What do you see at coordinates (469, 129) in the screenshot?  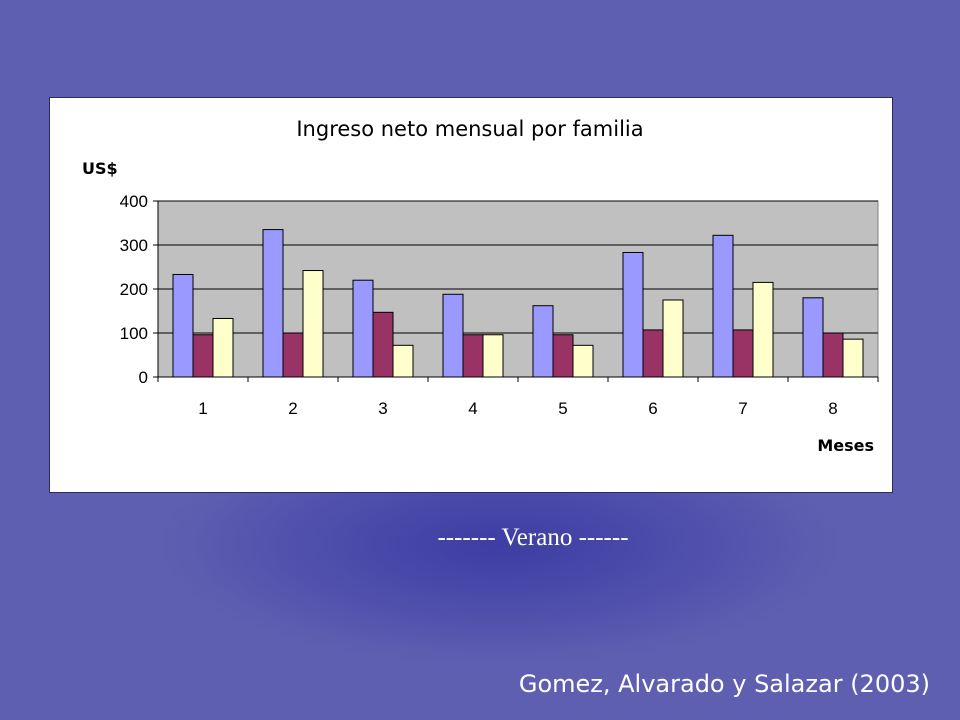 I see `chart-title: Ingreso neto mensual por familia` at bounding box center [469, 129].